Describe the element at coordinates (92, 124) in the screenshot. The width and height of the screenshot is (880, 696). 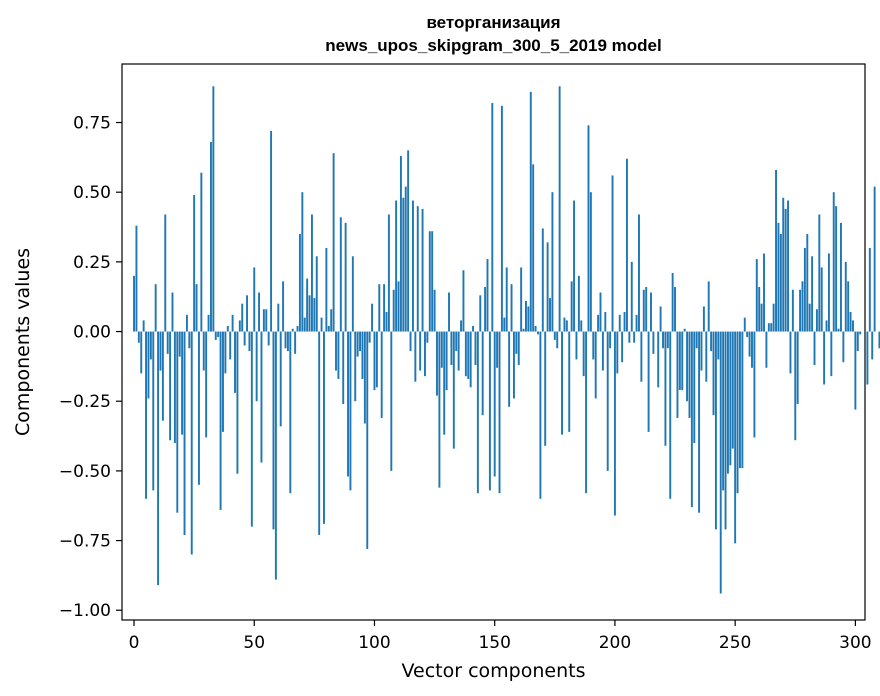
I see `y-tick-label: 0.75` at that location.